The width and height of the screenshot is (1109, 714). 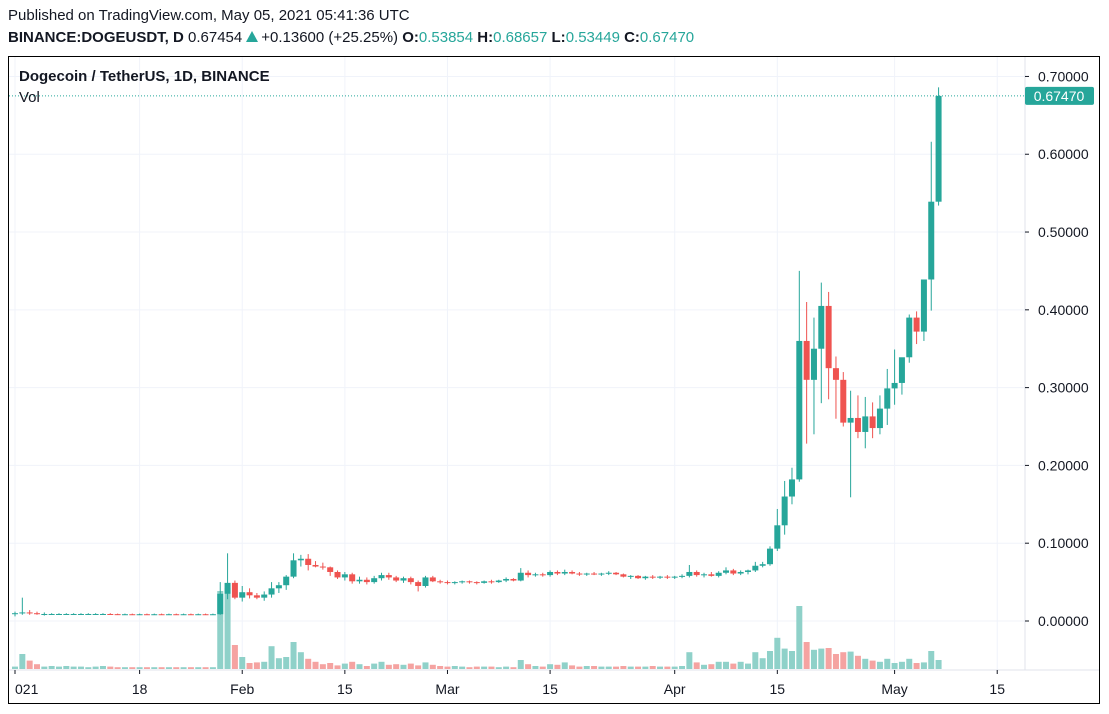 What do you see at coordinates (509, 683) in the screenshot?
I see `time-axis: 021 18 Feb 15 Mar 15 Apr 15 May 15` at bounding box center [509, 683].